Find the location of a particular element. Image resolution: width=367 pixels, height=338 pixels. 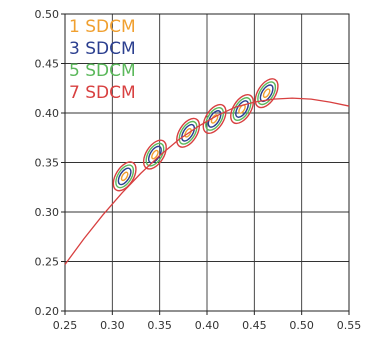

y-axis-ticks: 0.20 0.25 0.30 0.35 0.40 0.45 0.50 is located at coordinates (50, 163).